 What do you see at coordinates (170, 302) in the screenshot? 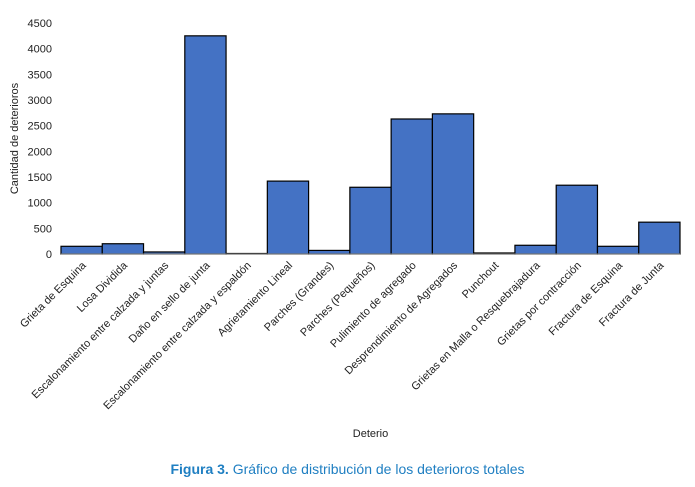
I see `x-tick-label: Daño en sello de junta` at bounding box center [170, 302].